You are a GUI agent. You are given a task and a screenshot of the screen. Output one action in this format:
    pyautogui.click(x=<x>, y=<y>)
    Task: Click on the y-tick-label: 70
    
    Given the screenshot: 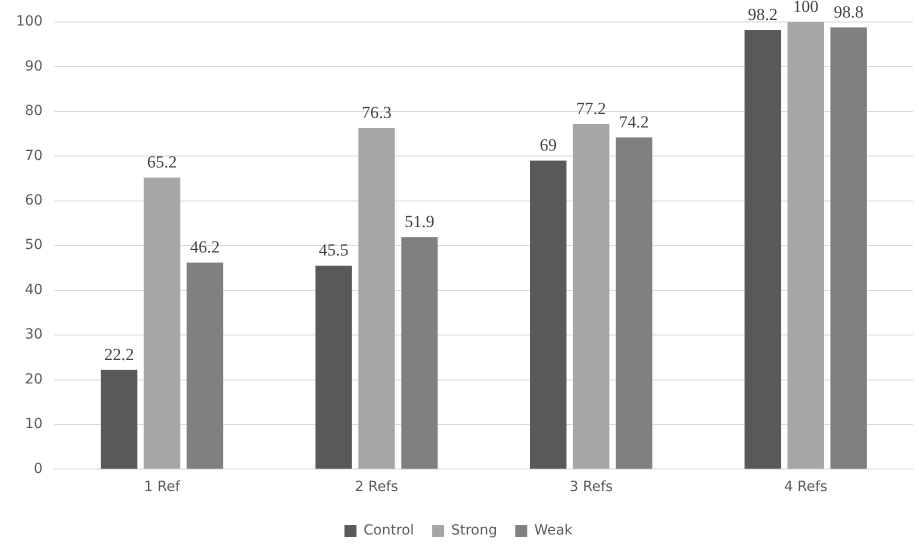 What is the action you would take?
    pyautogui.click(x=33, y=156)
    